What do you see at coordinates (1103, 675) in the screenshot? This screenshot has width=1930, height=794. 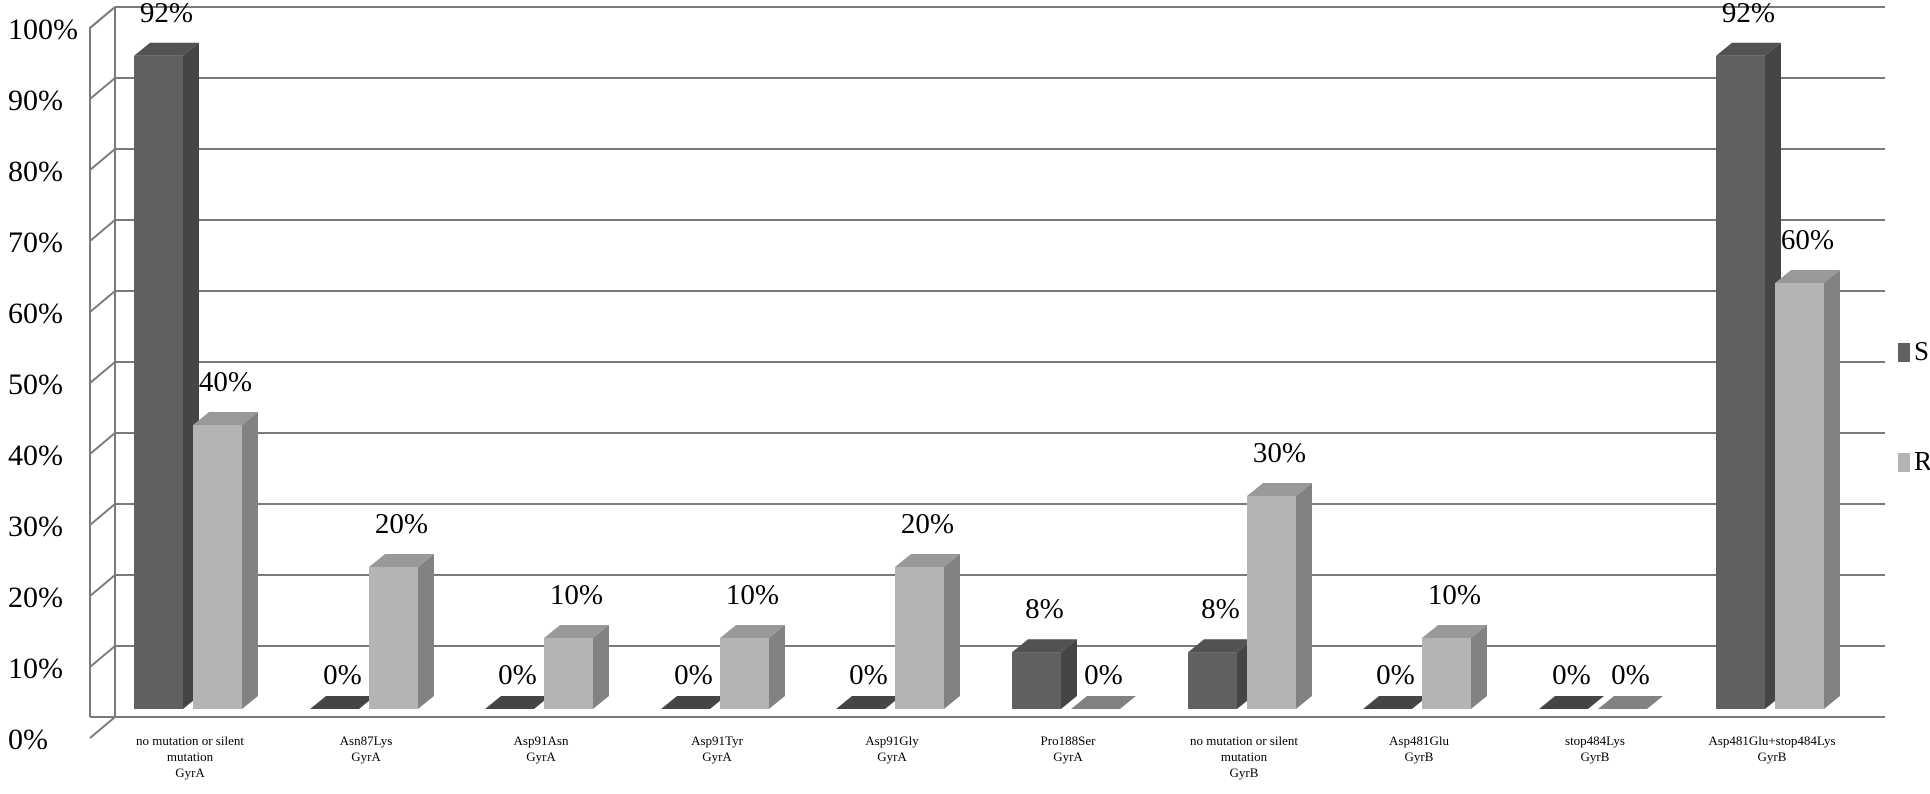 I see `data-label-R-5: 0%` at bounding box center [1103, 675].